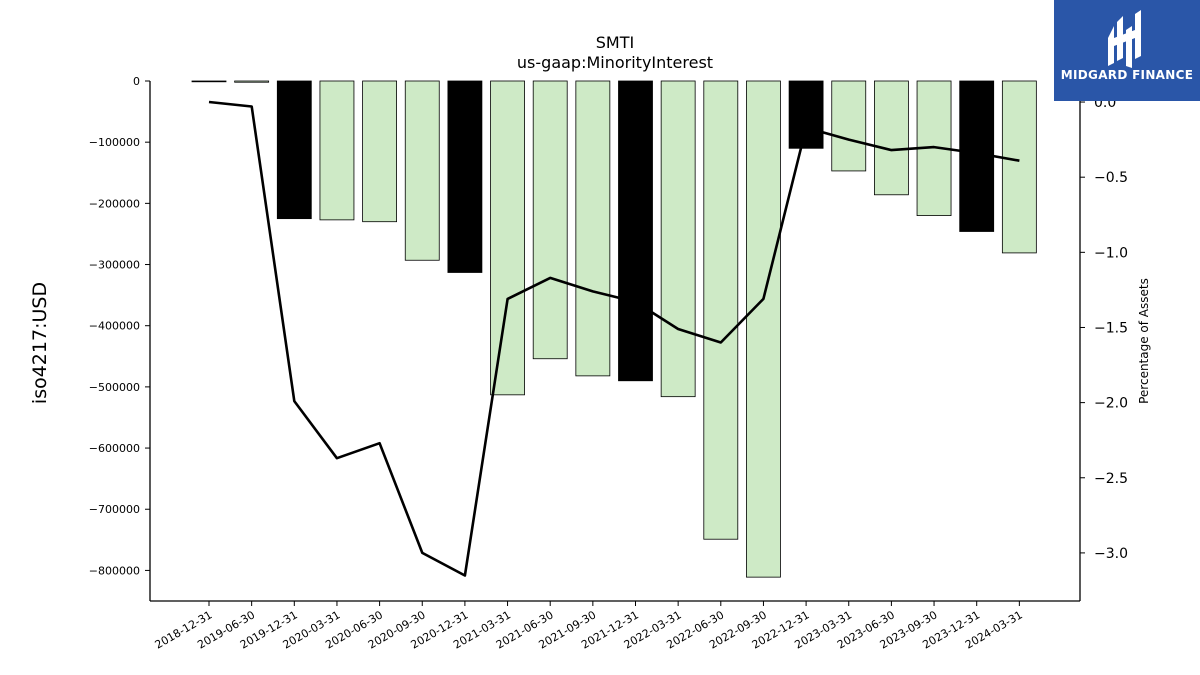  What do you see at coordinates (114, 448) in the screenshot?
I see `y-tick-label: −600000` at bounding box center [114, 448].